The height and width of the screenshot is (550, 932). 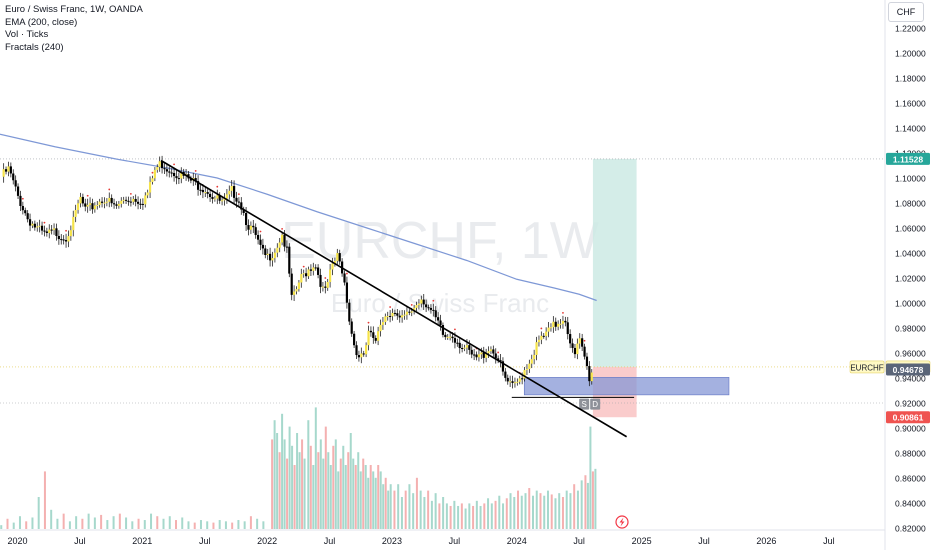 What do you see at coordinates (910, 54) in the screenshot?
I see `price-tick-label: 1.20000` at bounding box center [910, 54].